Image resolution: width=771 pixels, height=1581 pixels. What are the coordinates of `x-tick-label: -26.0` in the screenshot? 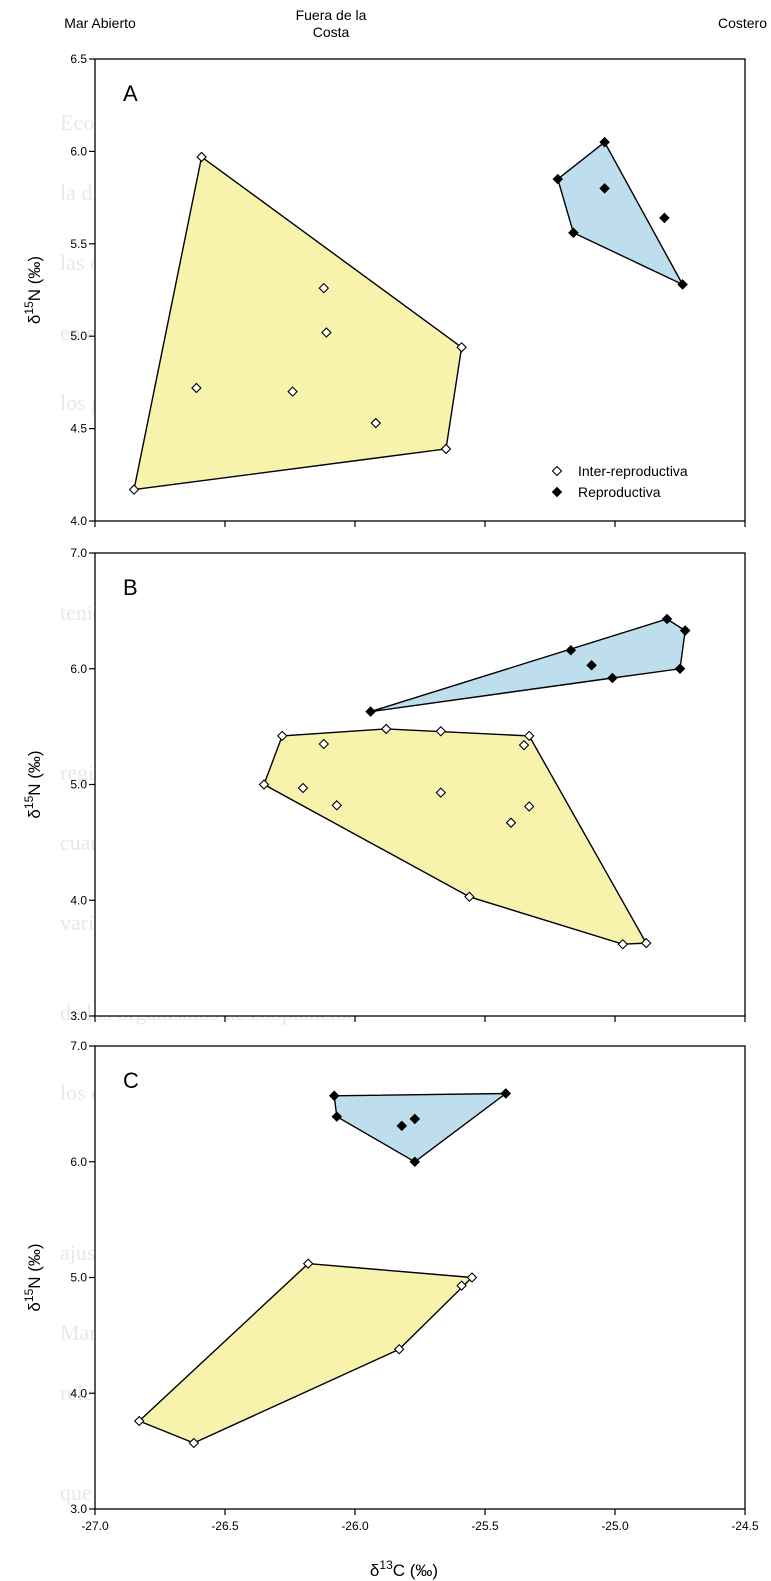 It's located at (355, 1526).